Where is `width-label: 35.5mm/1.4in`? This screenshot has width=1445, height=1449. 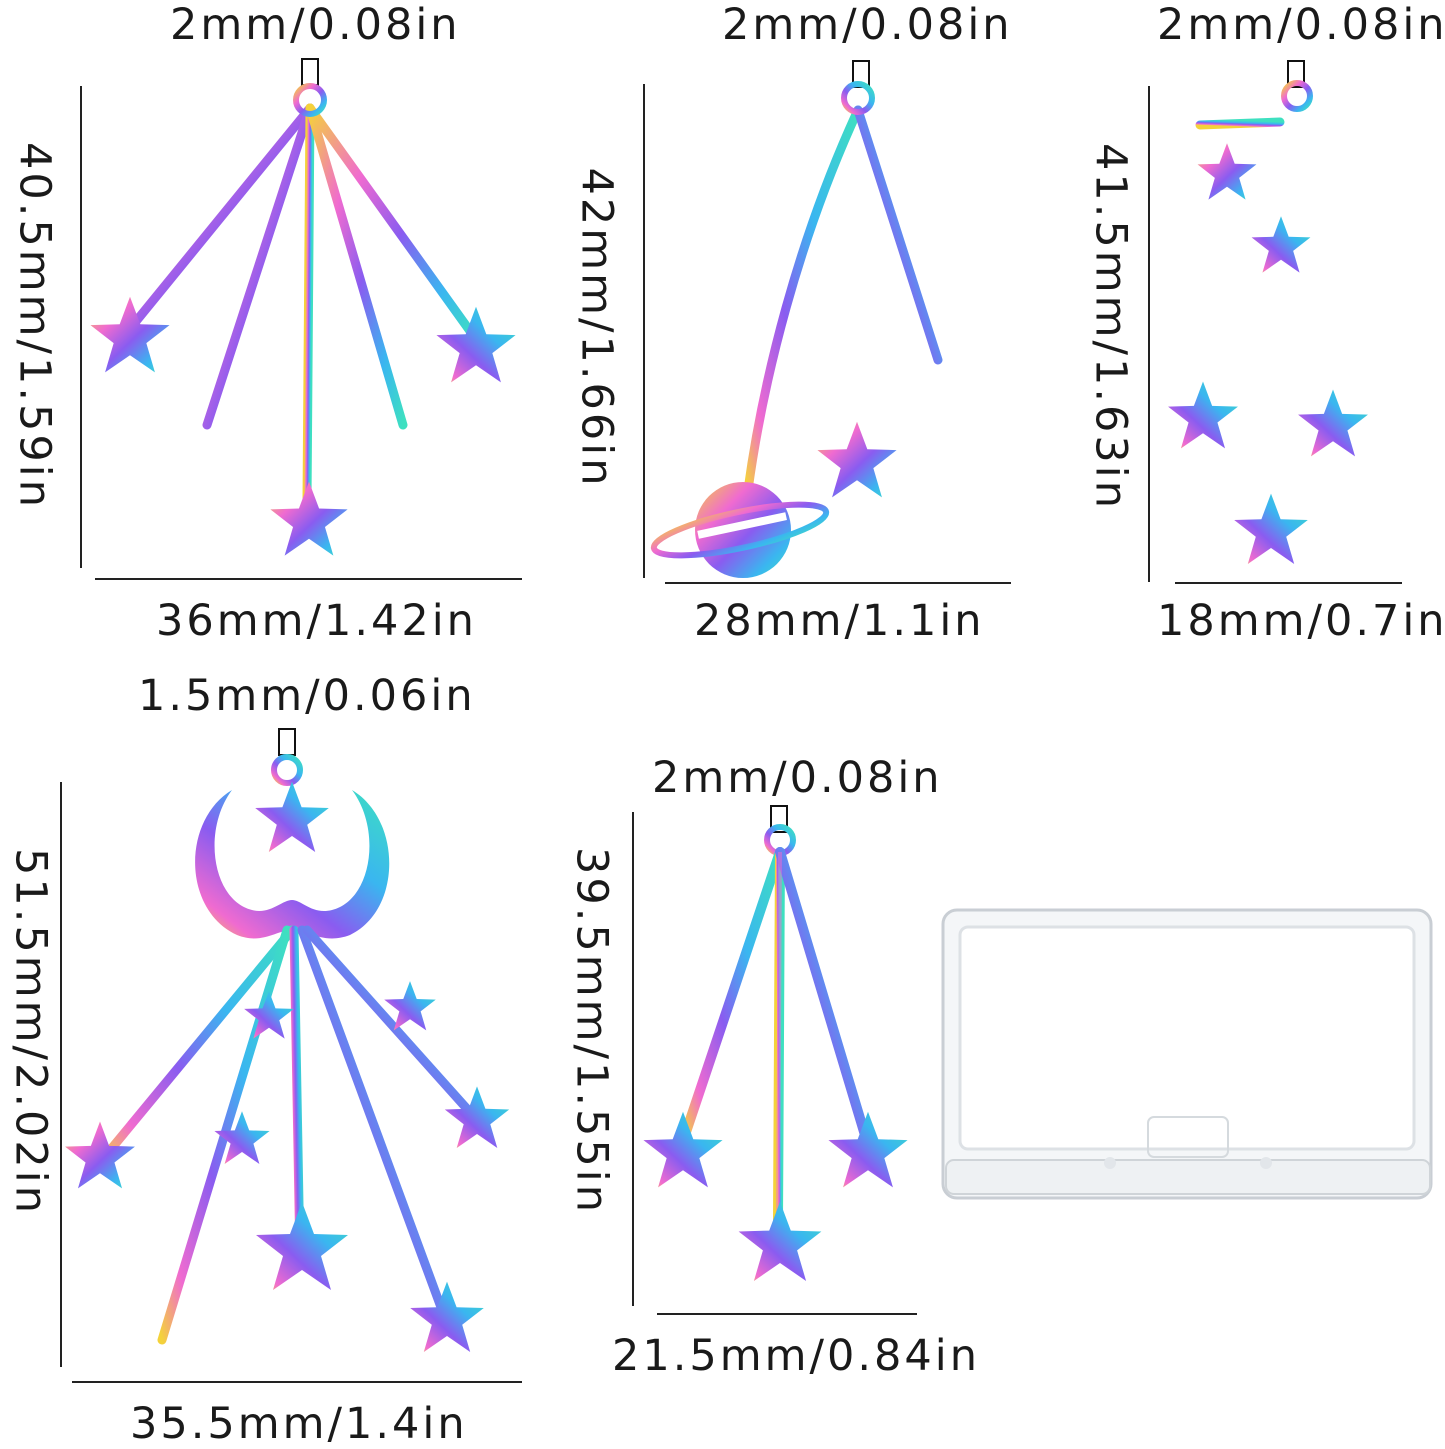 width-label: 35.5mm/1.4in is located at coordinates (299, 1424).